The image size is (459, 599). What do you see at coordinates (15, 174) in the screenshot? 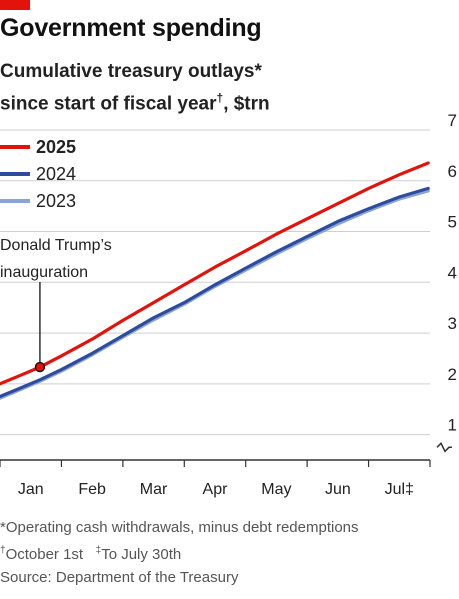
I see `legend-swatch-2024` at bounding box center [15, 174].